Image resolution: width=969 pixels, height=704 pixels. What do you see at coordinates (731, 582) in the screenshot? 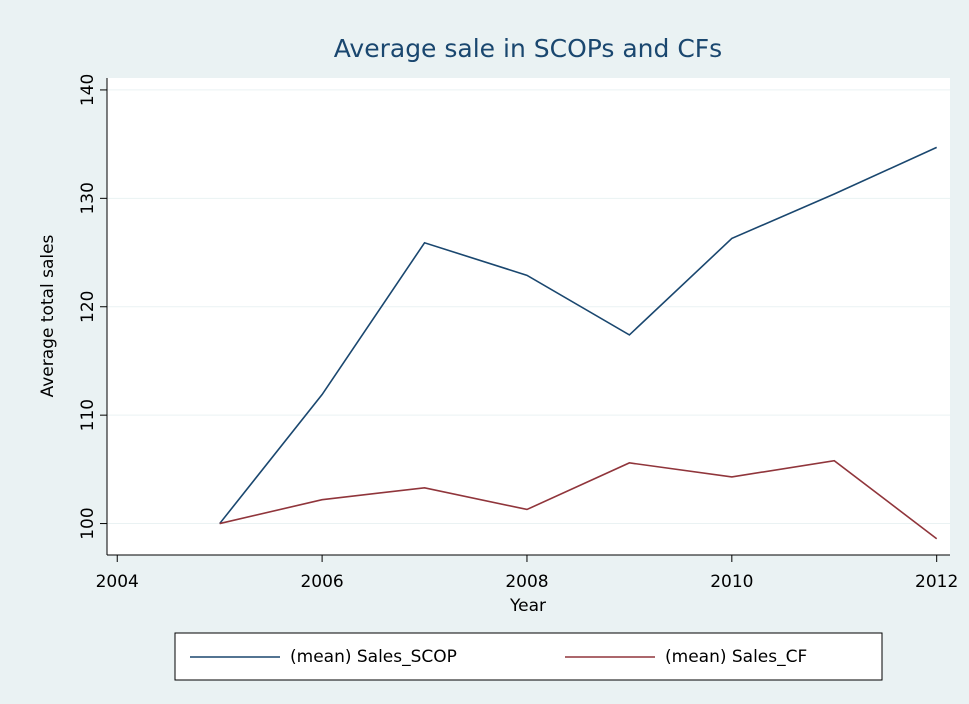
I see `x-tick-label: 2010` at bounding box center [731, 582].